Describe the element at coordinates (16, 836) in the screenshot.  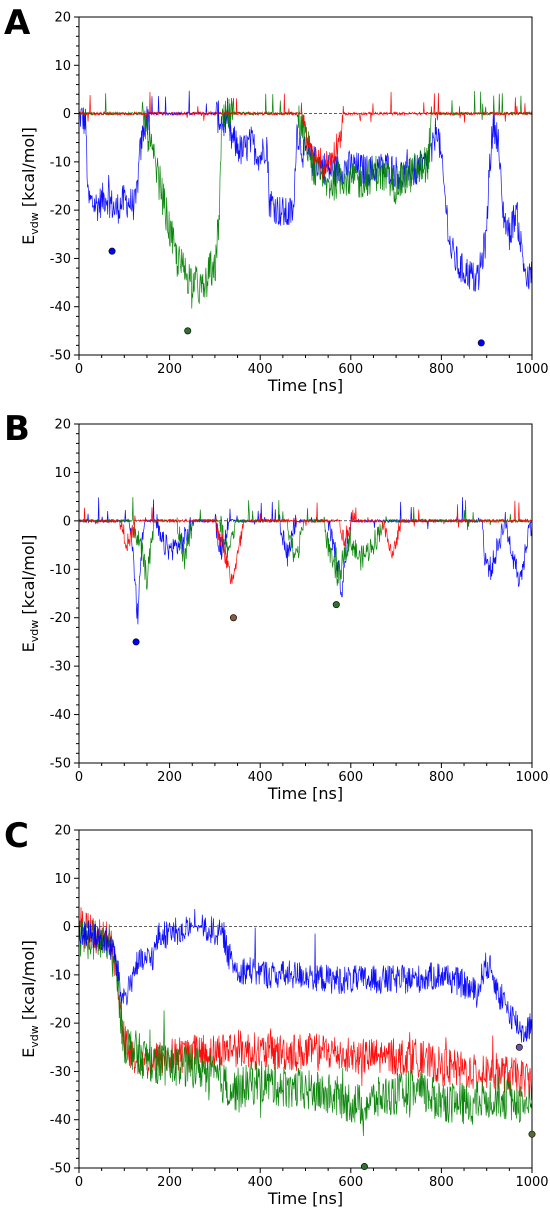
I see `panel-letter: C` at that location.